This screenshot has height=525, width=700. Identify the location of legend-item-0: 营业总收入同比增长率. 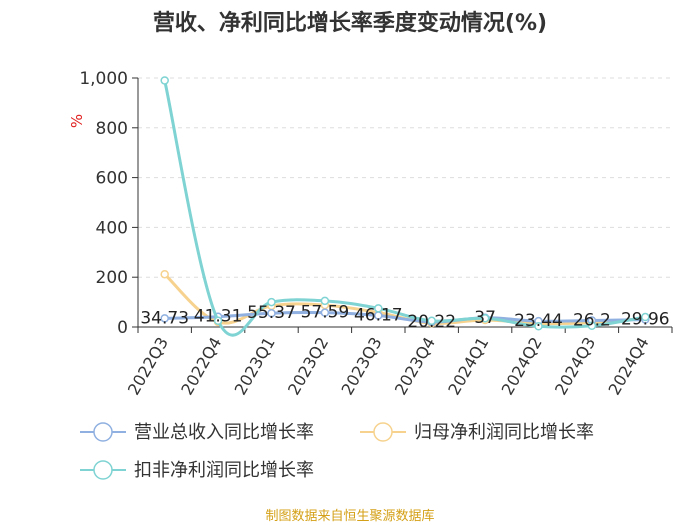
(197, 432).